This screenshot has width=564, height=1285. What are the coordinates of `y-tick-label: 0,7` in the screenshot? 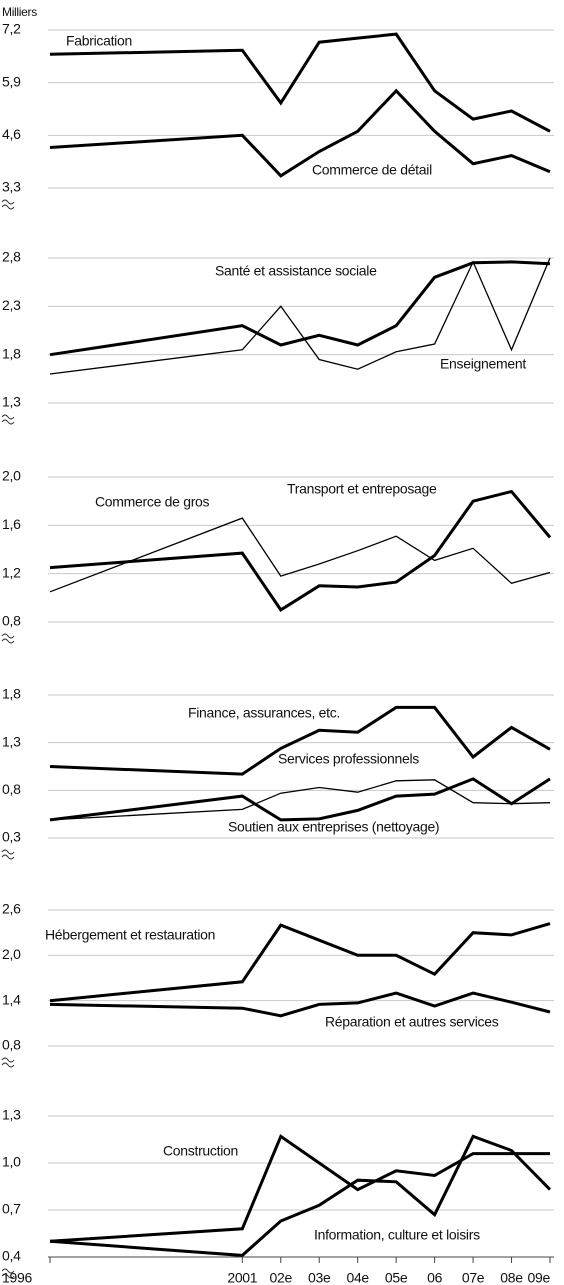 It's located at (11, 1209).